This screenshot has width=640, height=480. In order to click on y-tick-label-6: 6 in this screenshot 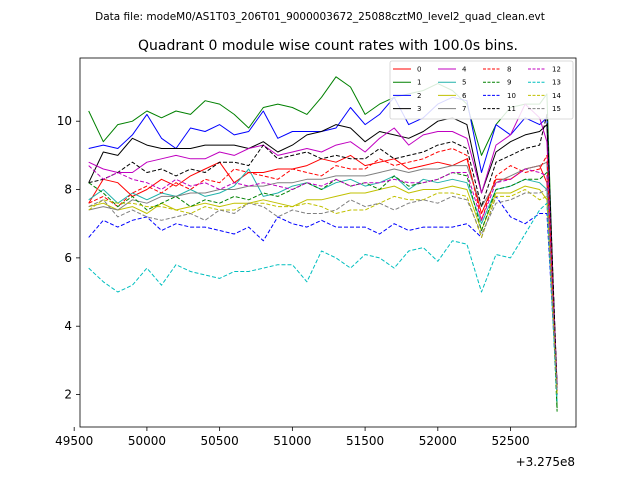, I will do `click(68, 258)`.